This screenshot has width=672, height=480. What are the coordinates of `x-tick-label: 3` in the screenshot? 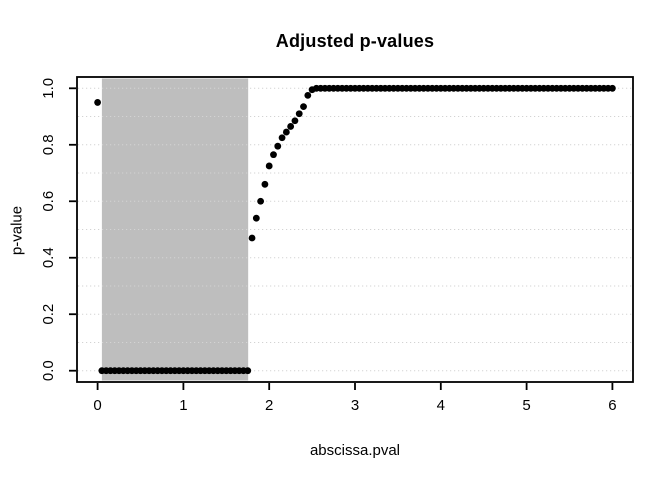 It's located at (355, 405).